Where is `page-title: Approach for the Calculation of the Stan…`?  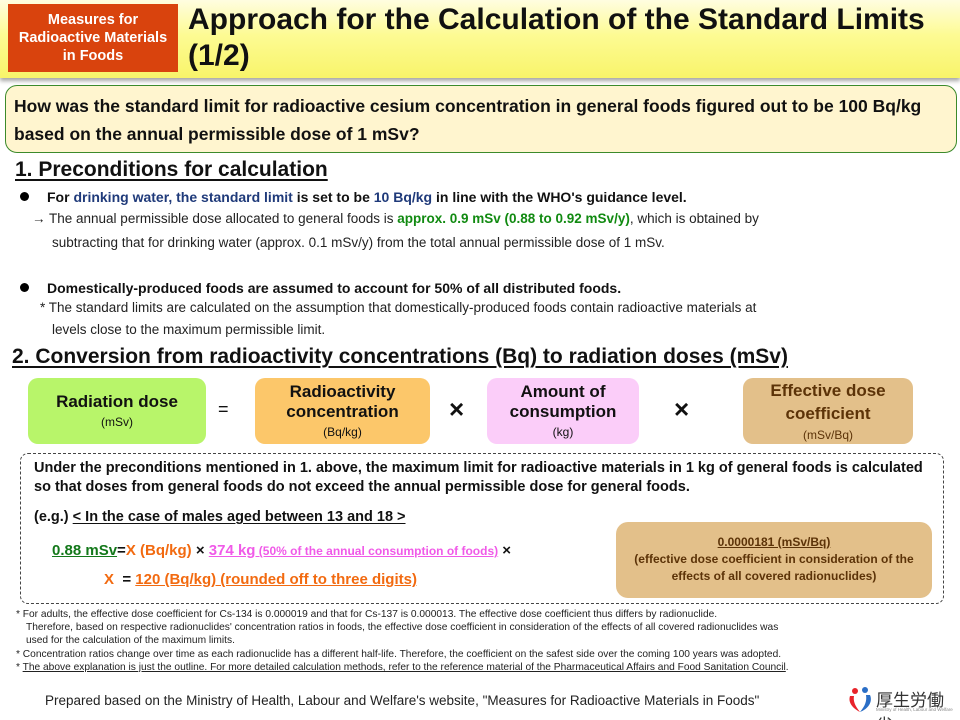
page-title: Approach for the Calculation of the Stan… is located at coordinates (556, 37).